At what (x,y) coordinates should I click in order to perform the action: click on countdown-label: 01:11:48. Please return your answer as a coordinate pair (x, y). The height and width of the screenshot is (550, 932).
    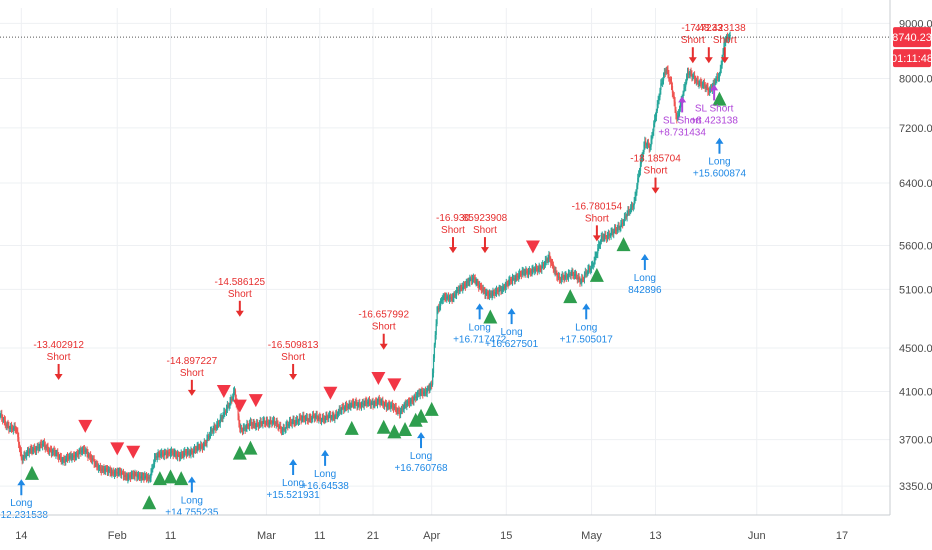
    Looking at the image, I should click on (911, 59).